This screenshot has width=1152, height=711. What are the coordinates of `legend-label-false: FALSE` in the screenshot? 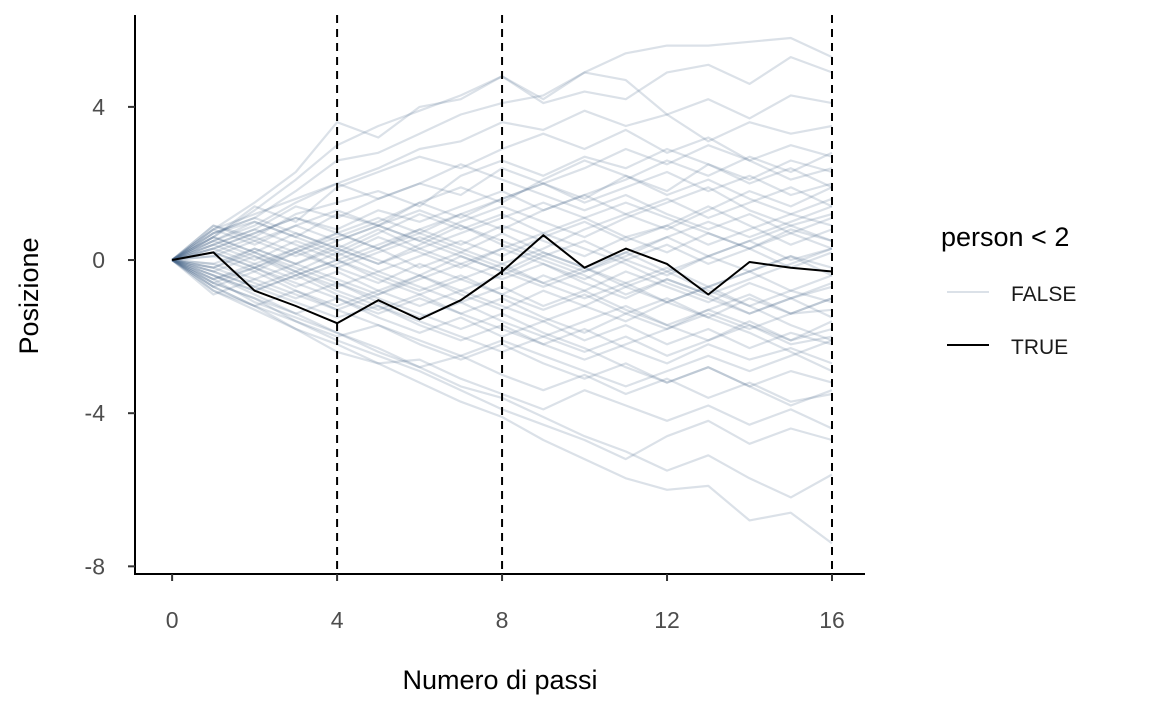 It's located at (1043, 294).